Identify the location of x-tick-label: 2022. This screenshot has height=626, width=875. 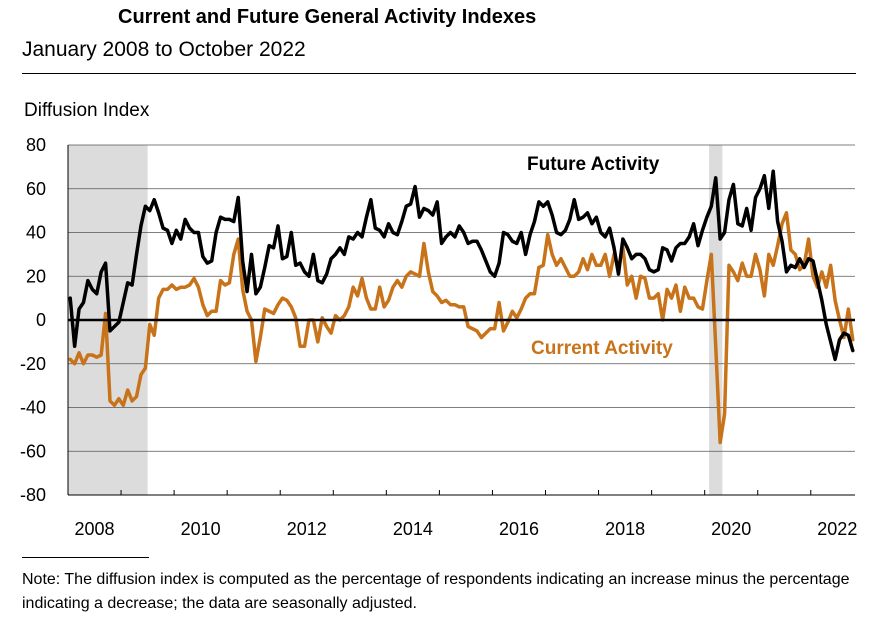
(837, 529).